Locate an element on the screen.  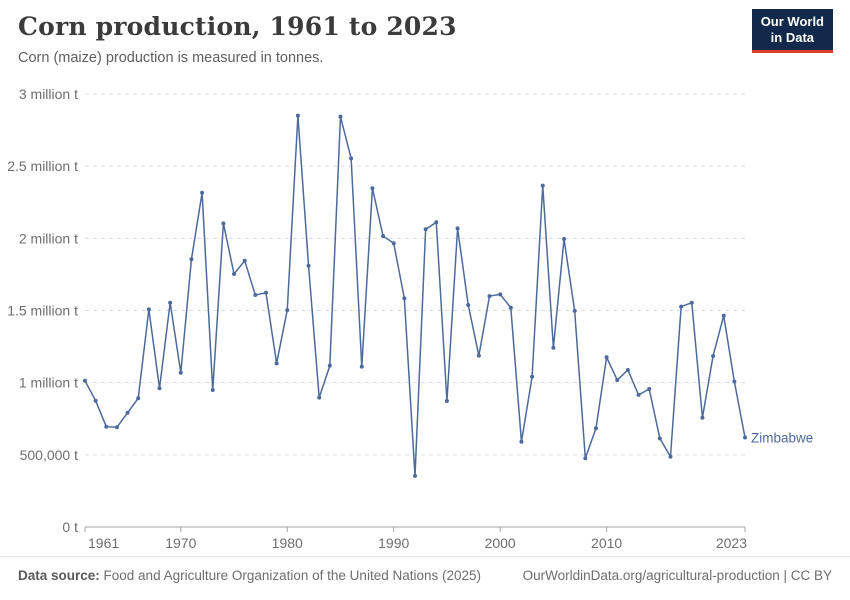
y-axis-label: 2.5 million t is located at coordinates (42, 166).